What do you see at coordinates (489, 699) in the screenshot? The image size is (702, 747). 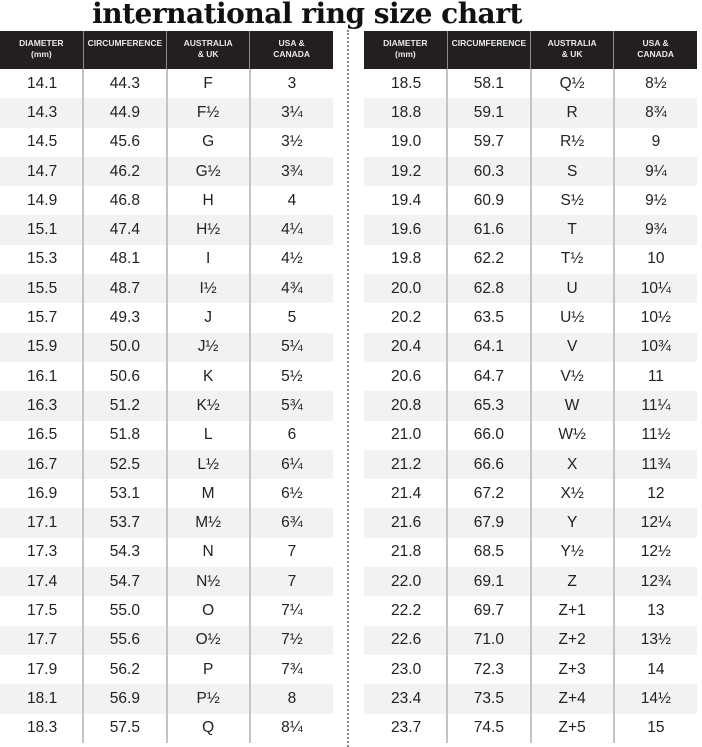 I see `cell-circumference: 73.5` at bounding box center [489, 699].